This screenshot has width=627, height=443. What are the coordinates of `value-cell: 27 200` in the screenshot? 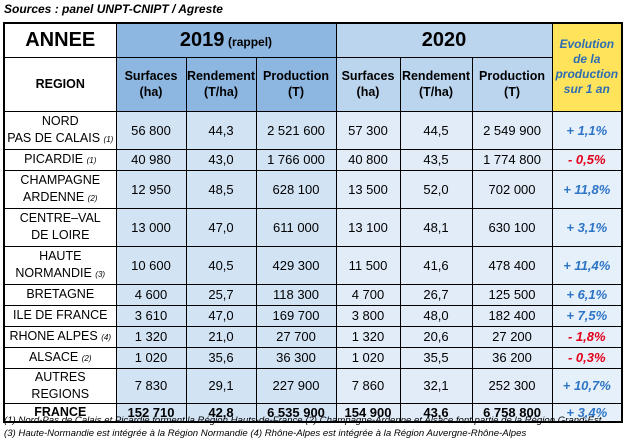 It's located at (512, 336).